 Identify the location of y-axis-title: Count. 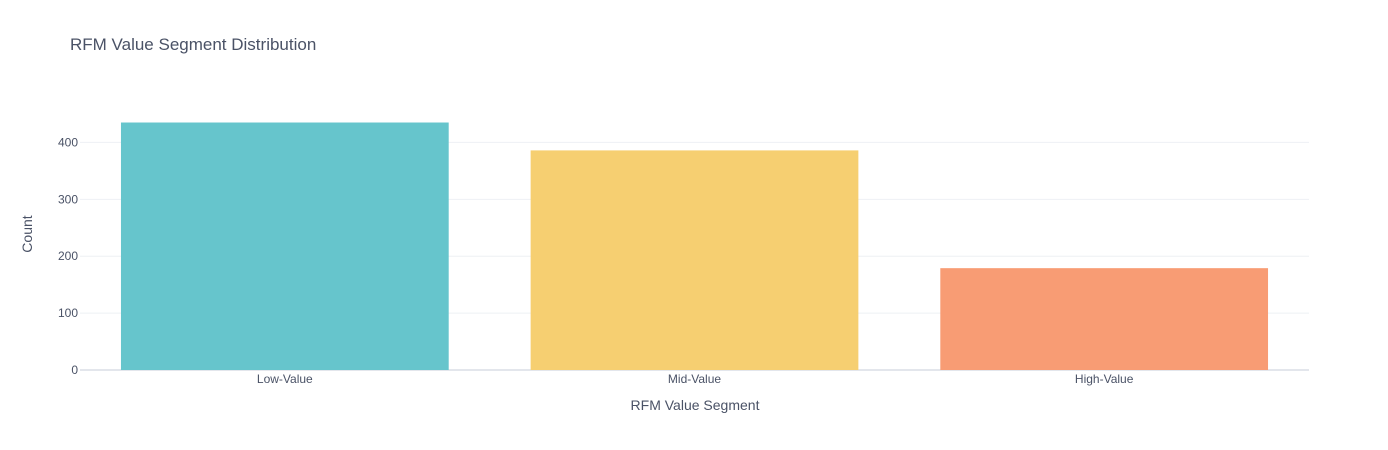
(27, 233).